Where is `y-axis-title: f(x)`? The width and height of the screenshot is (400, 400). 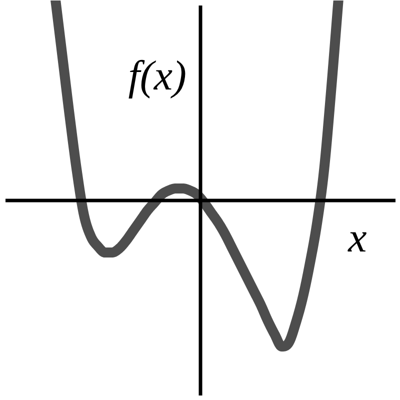 y-axis-title: f(x) is located at coordinates (157, 77).